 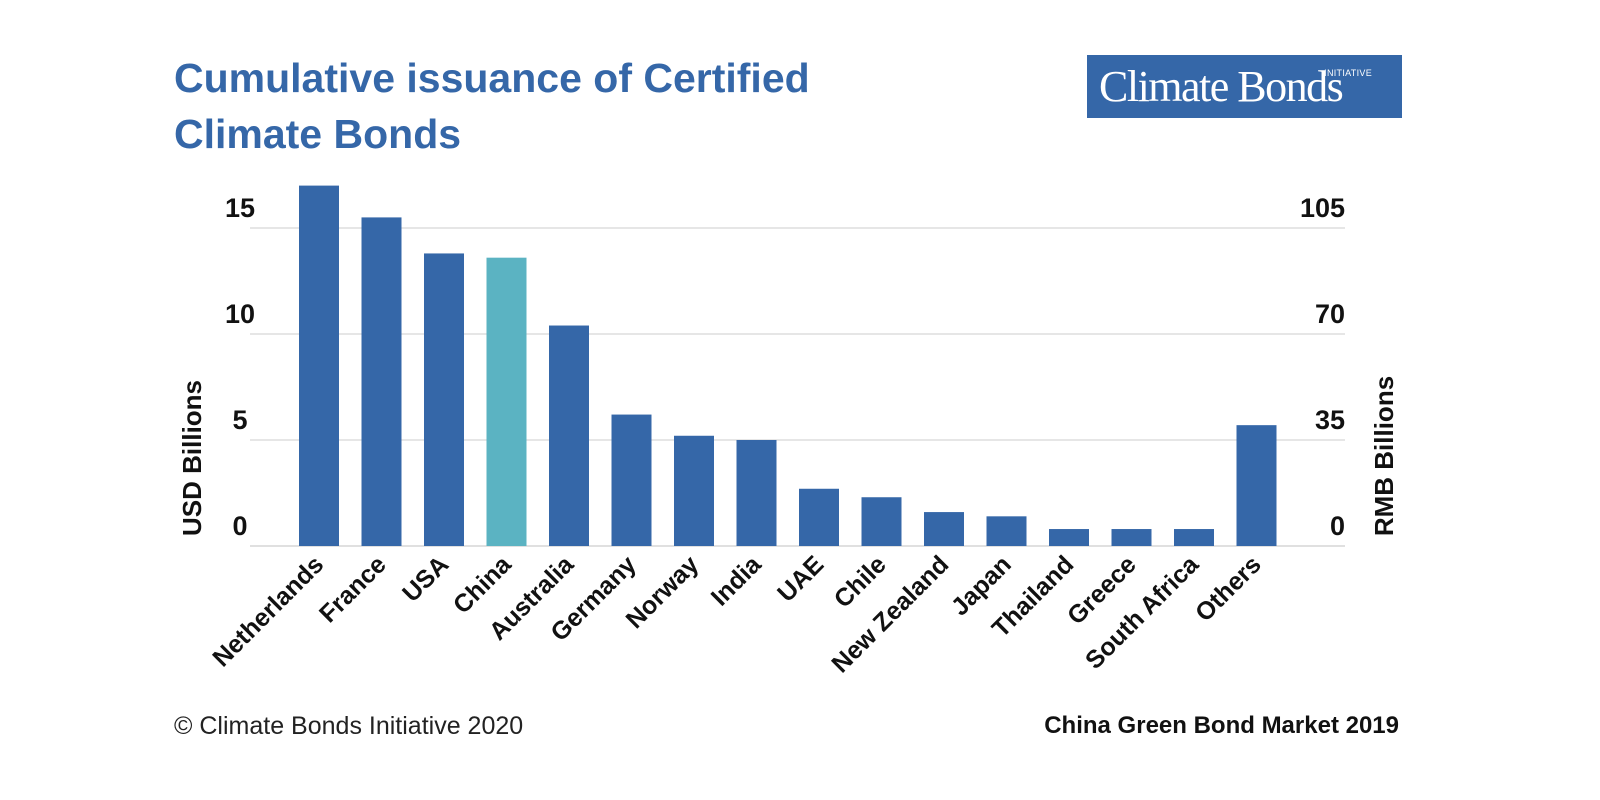 What do you see at coordinates (1322, 208) in the screenshot?
I see `y-tick-label-right: 105` at bounding box center [1322, 208].